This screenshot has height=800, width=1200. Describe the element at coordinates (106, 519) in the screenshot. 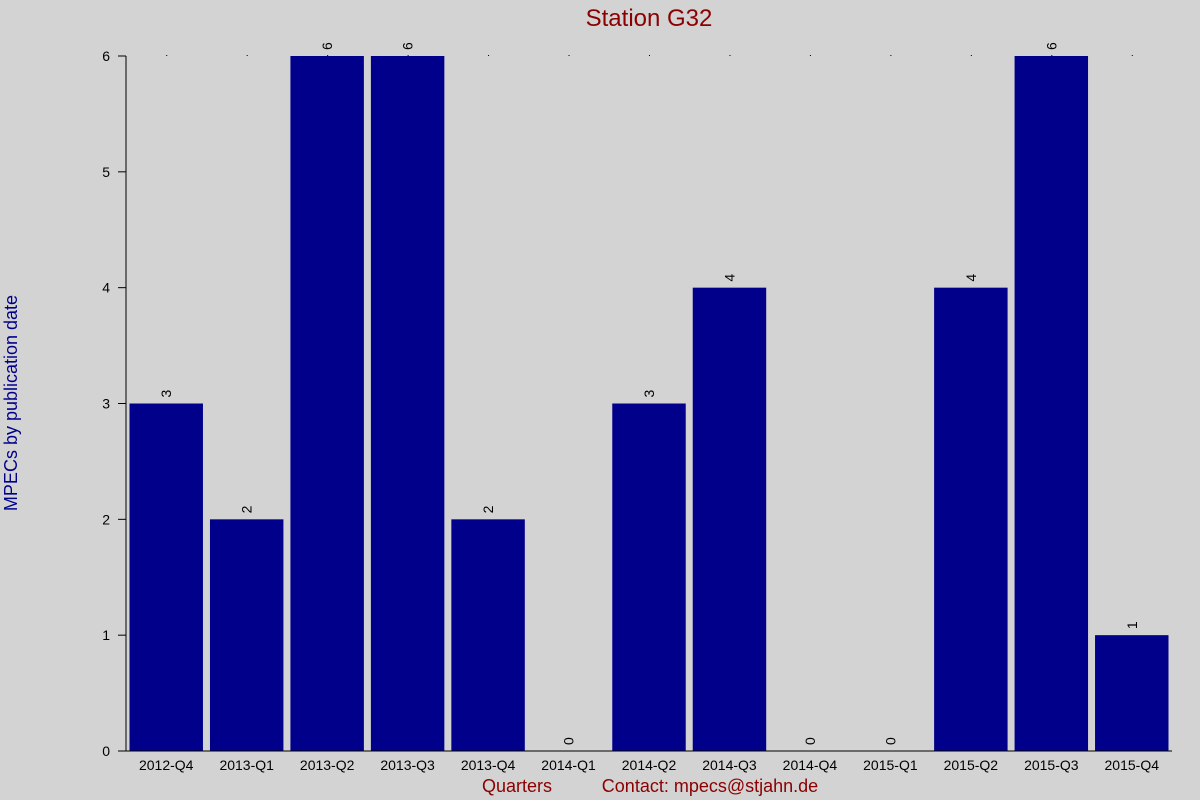

I see `y-tick-label-2: 2` at that location.